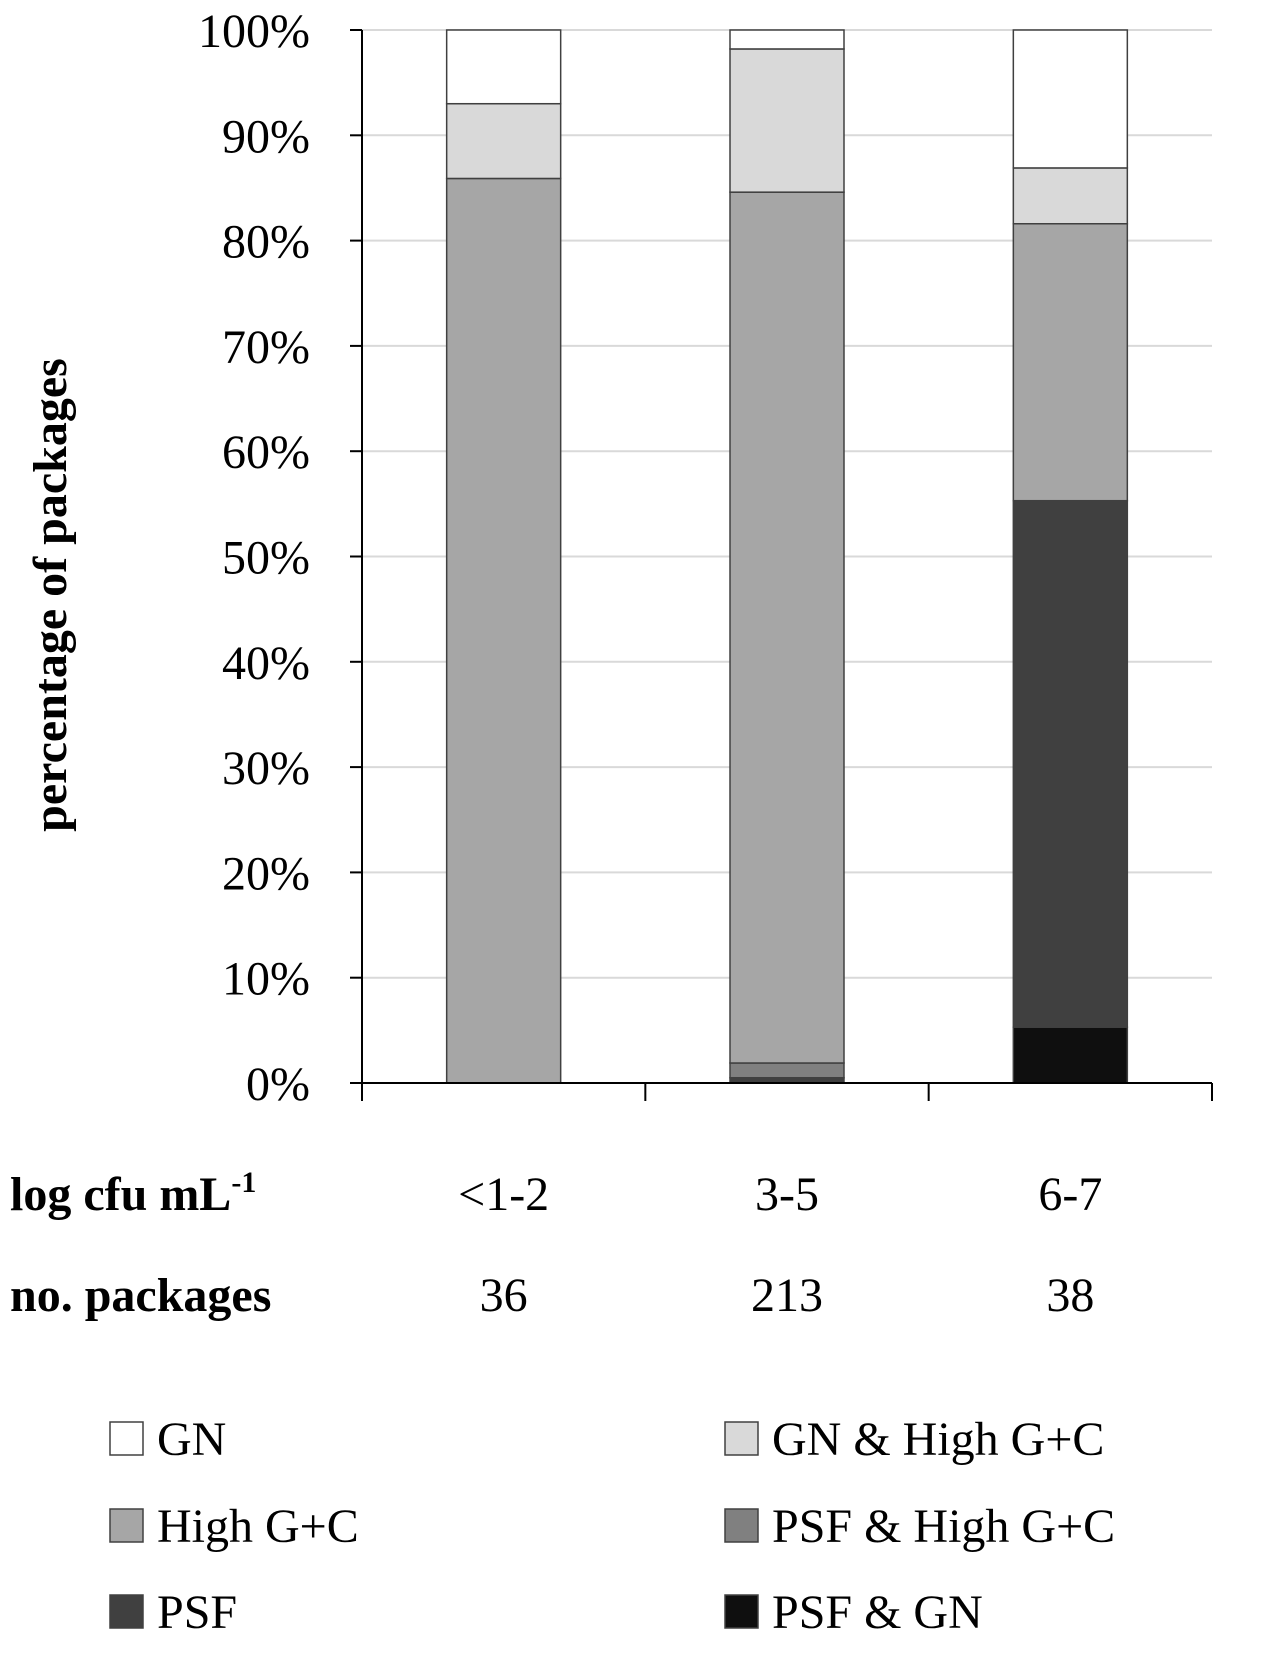 The width and height of the screenshot is (1262, 1672). I want to click on legend-item: PSF & GN, so click(853, 1612).